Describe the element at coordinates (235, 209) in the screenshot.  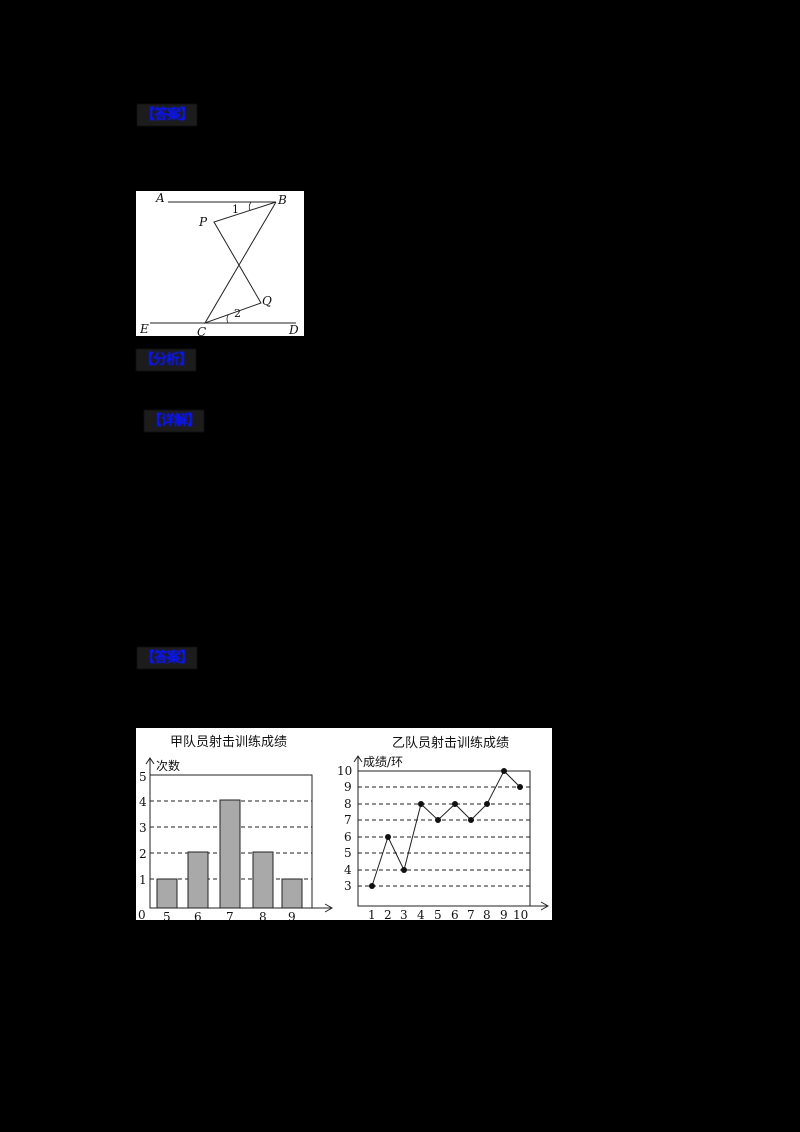
I see `angle-1-label: 1` at that location.